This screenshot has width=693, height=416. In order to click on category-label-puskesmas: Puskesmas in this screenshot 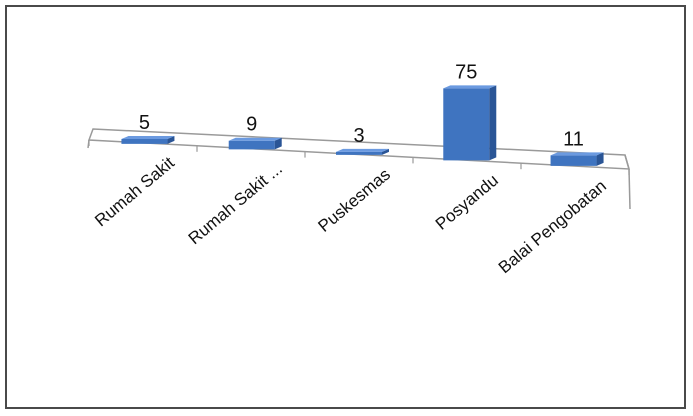, I will do `click(354, 200)`.